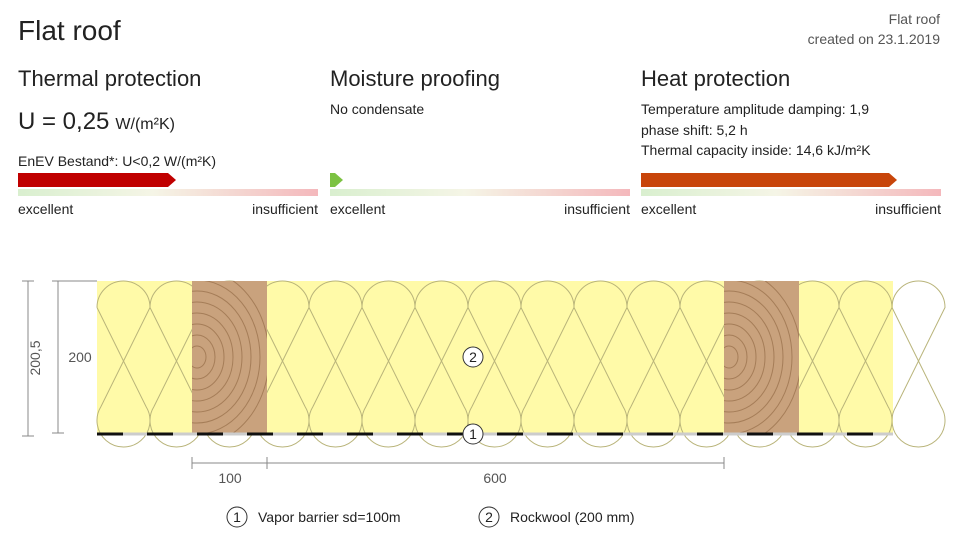 The image size is (956, 550). Describe the element at coordinates (80, 357) in the screenshot. I see `dim-insulation: 200` at that location.